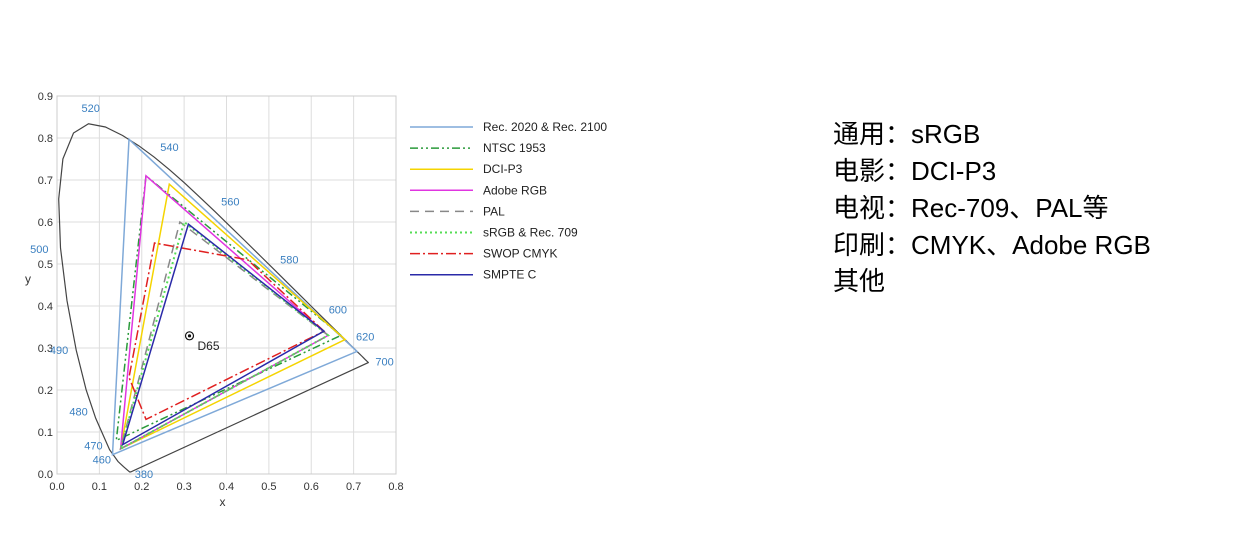 The height and width of the screenshot is (535, 1237). What do you see at coordinates (39, 250) in the screenshot?
I see `wavelength-label: 500` at bounding box center [39, 250].